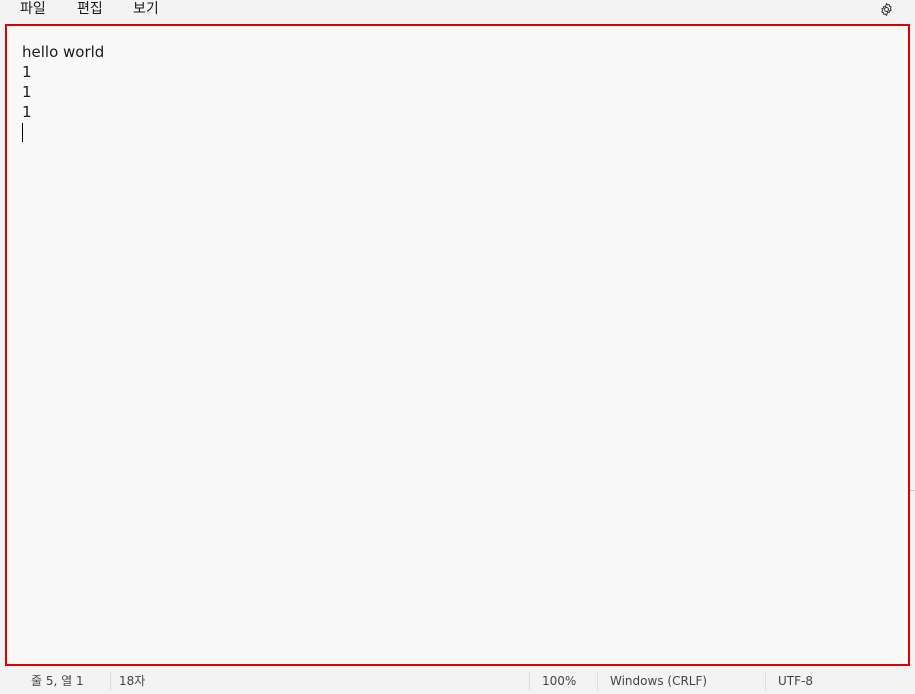 The height and width of the screenshot is (694, 915). Describe the element at coordinates (63, 132) in the screenshot. I see `editor-line-current` at that location.